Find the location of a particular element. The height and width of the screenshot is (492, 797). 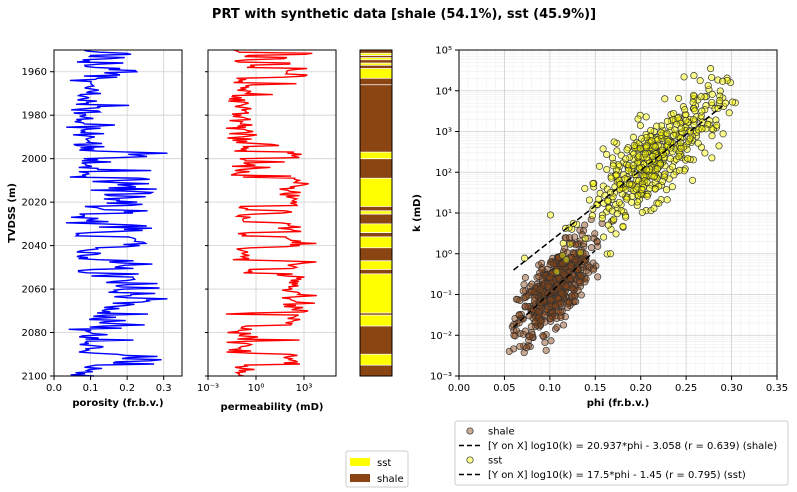

x-tick-label: 10³ is located at coordinates (304, 388).